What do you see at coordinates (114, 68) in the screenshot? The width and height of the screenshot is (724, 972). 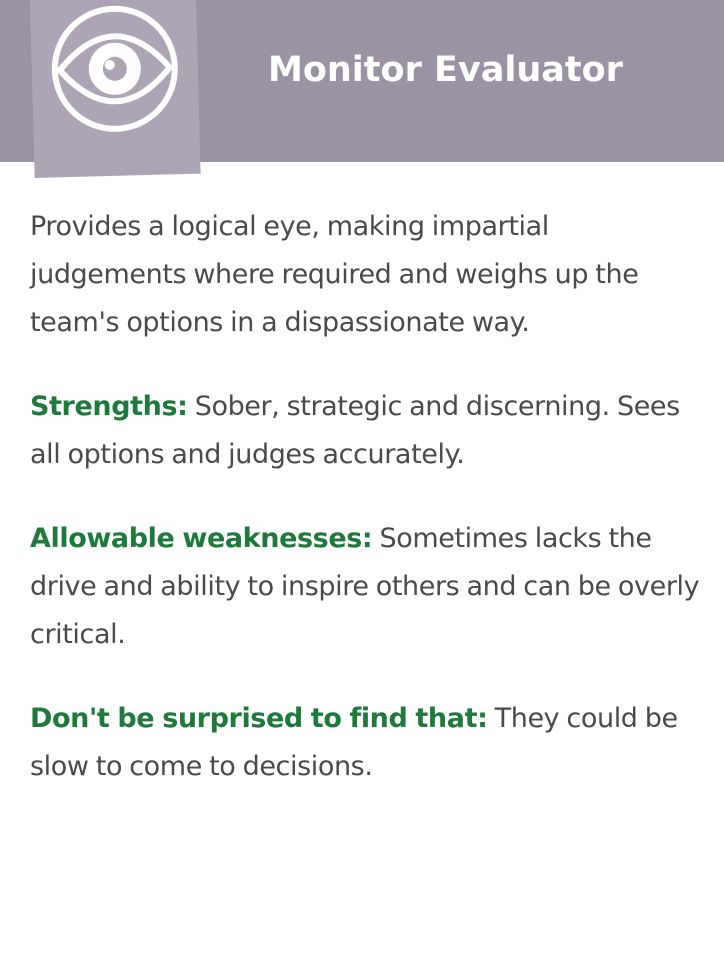 I see `eye-icon` at bounding box center [114, 68].